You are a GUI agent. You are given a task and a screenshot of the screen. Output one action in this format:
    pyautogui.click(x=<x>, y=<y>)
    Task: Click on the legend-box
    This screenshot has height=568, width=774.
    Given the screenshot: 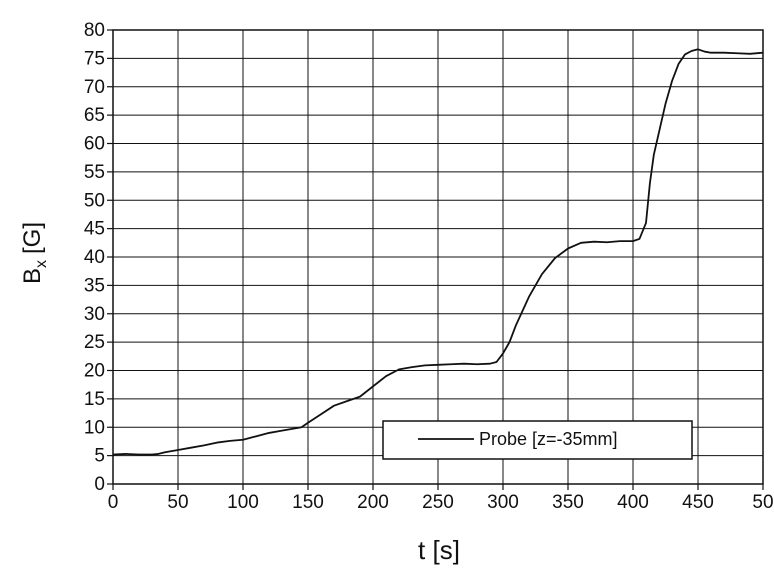 What is the action you would take?
    pyautogui.click(x=537, y=440)
    